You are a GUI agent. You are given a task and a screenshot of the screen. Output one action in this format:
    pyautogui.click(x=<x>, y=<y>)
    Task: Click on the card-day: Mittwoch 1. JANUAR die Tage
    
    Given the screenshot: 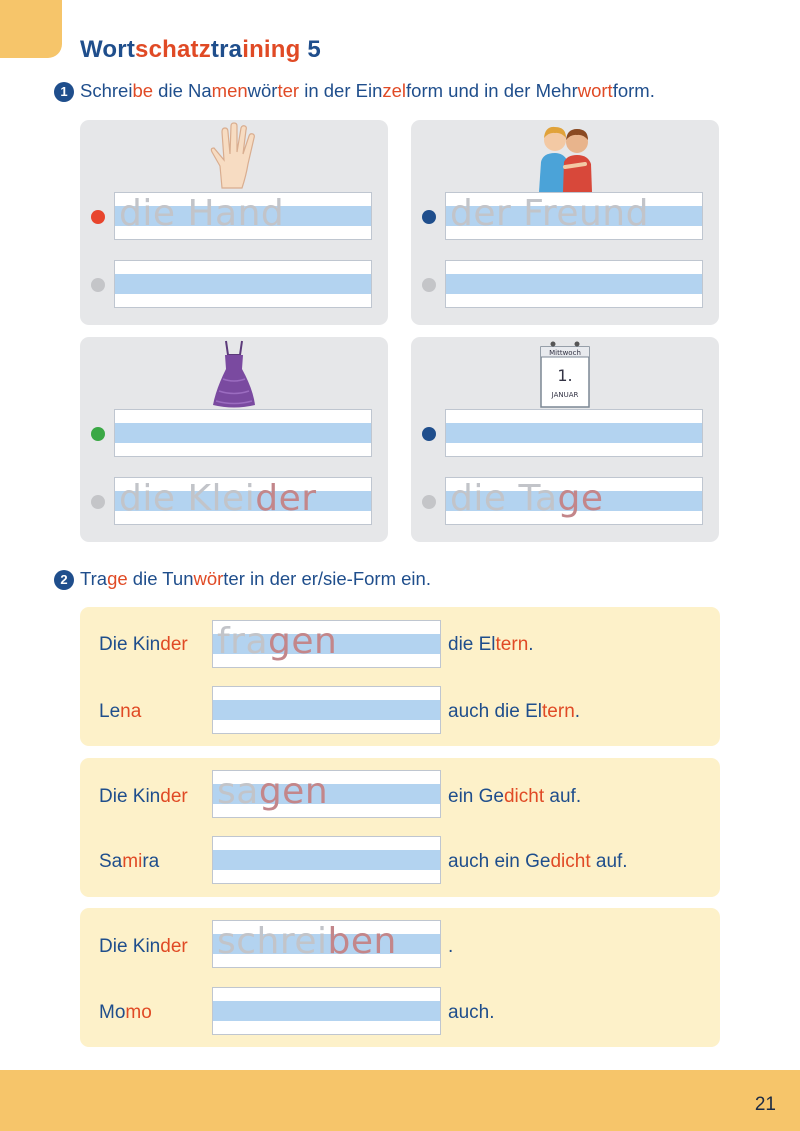 What is the action you would take?
    pyautogui.click(x=565, y=439)
    